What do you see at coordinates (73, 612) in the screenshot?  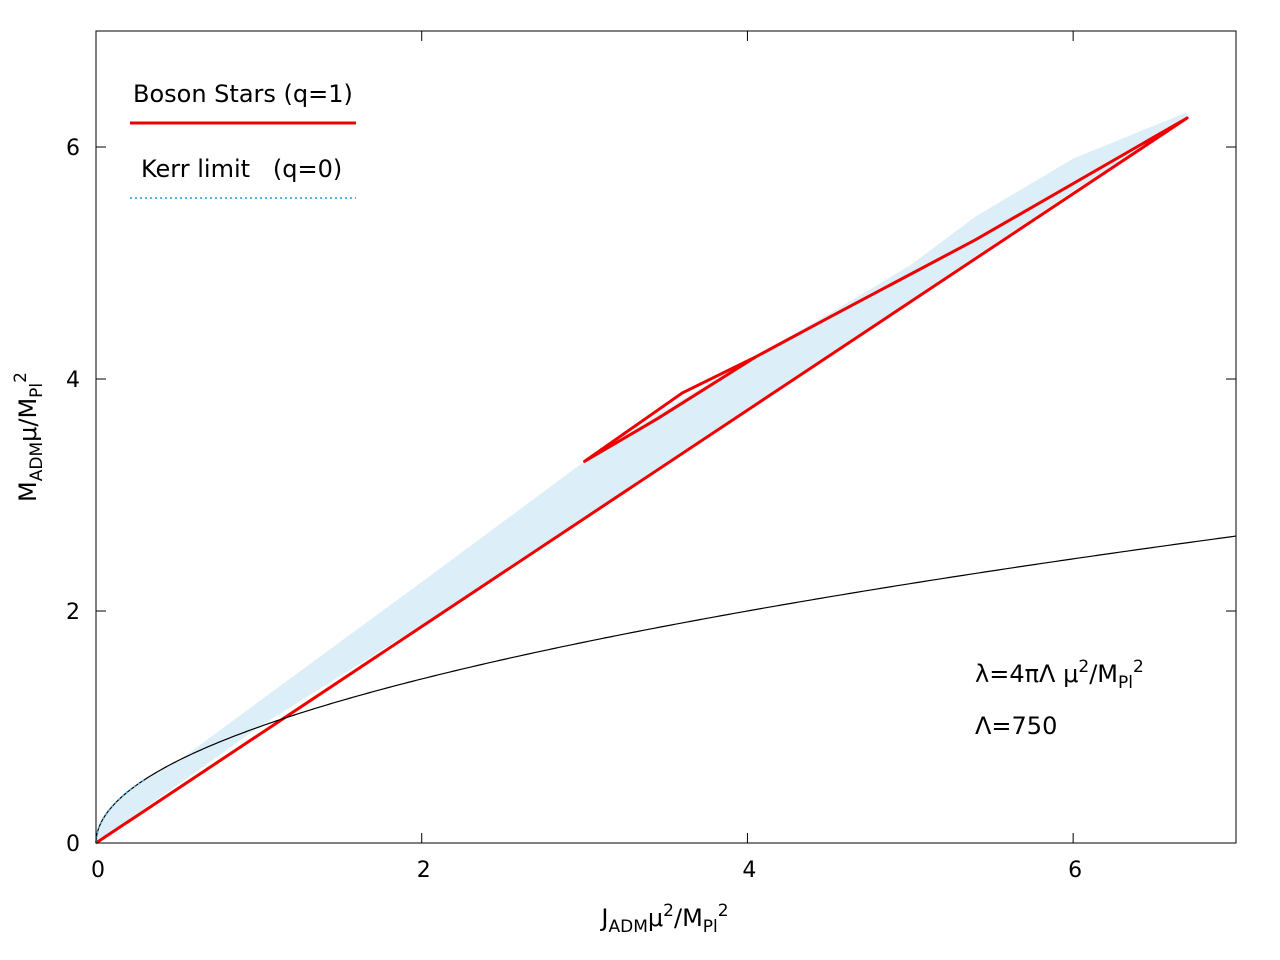 I see `y-tick-label: 2` at bounding box center [73, 612].